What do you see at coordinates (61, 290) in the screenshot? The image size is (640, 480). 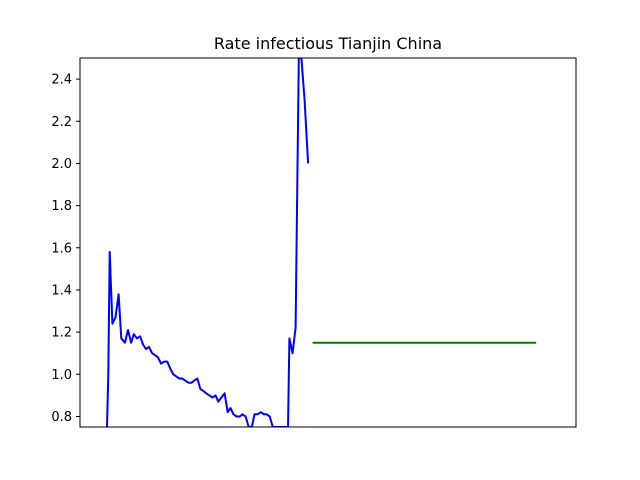 I see `y-tick-label: 1.4` at bounding box center [61, 290].